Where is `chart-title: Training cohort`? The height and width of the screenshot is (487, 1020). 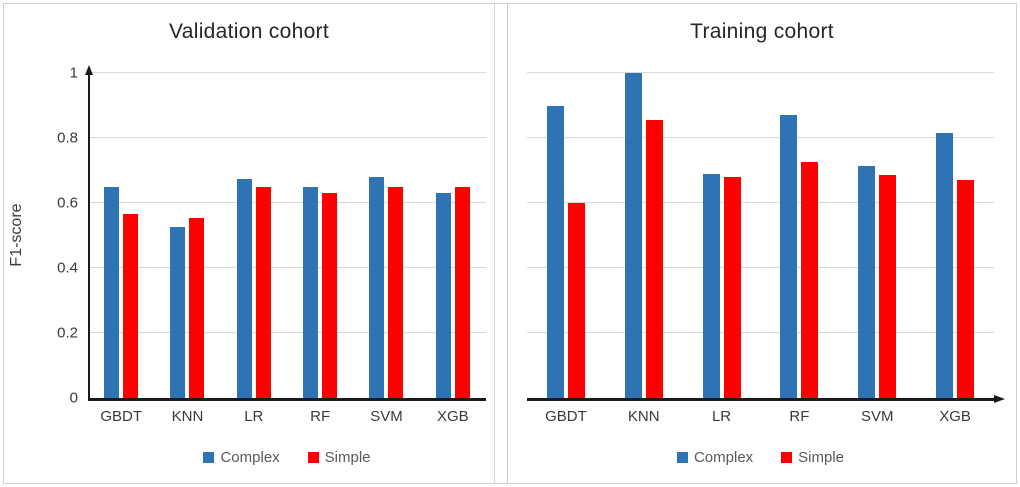
chart-title: Training cohort is located at coordinates (762, 31).